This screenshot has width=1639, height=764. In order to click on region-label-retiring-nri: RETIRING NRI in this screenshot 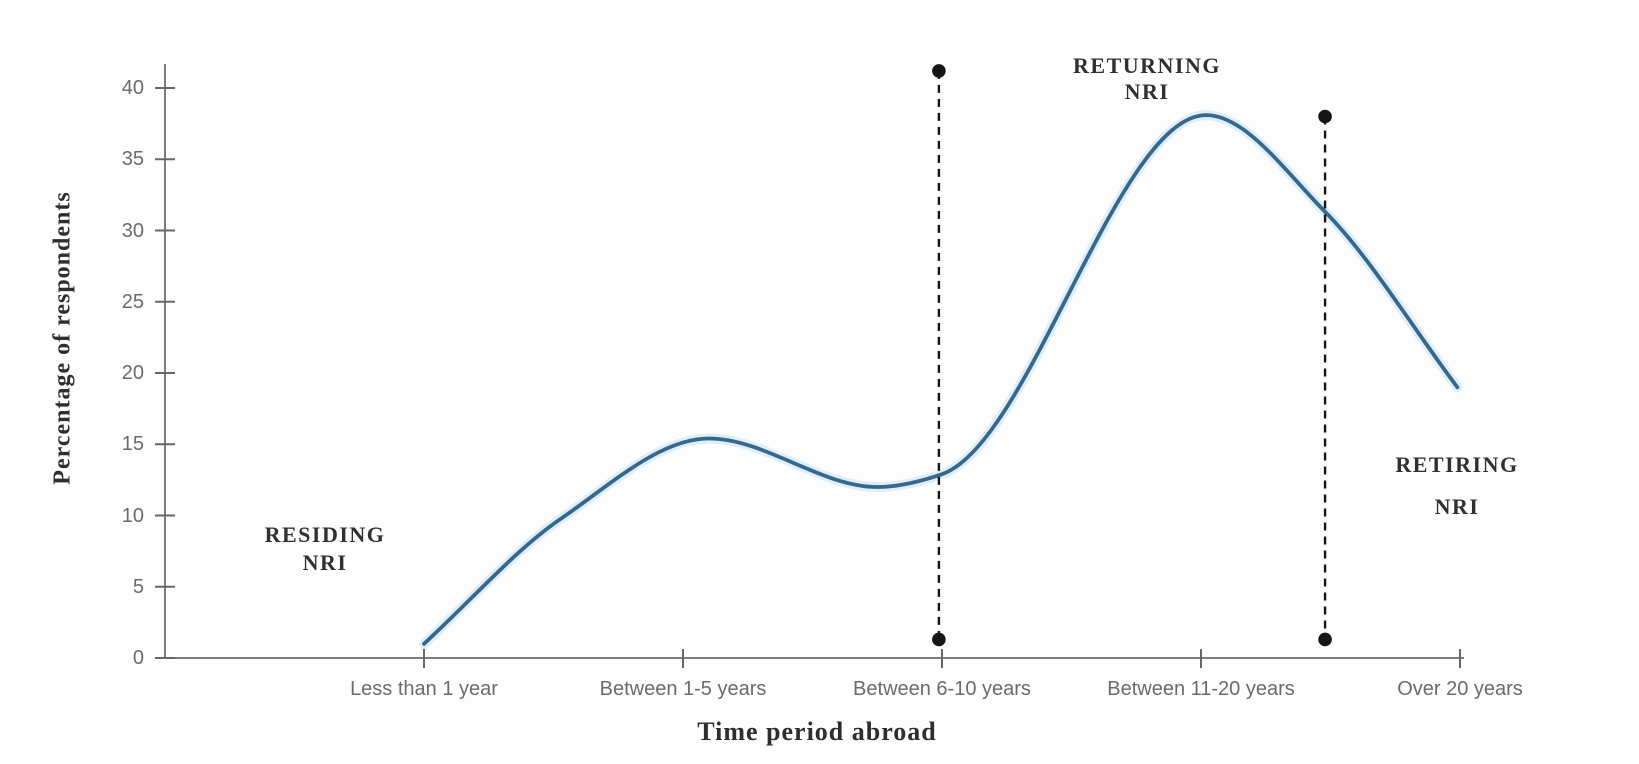, I will do `click(1457, 486)`.